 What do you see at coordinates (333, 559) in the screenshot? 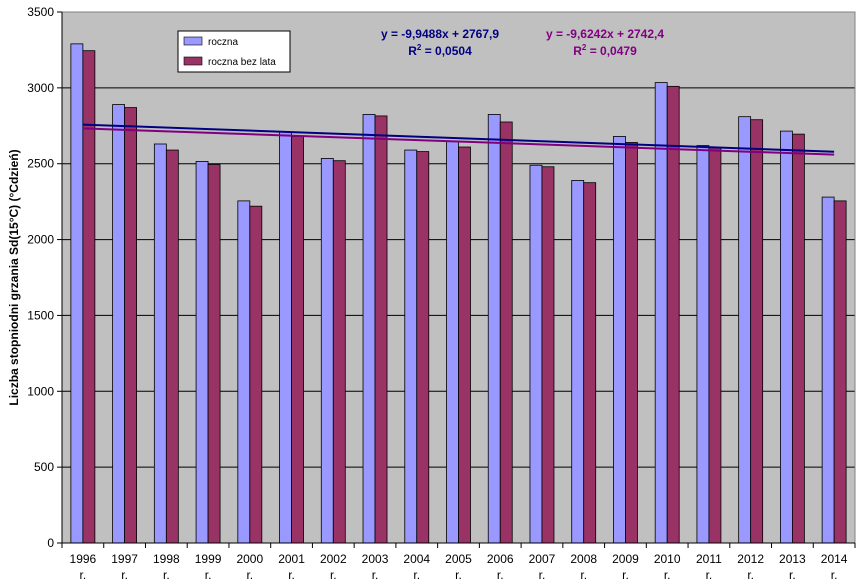
I see `x-tick-label: 2002` at bounding box center [333, 559].